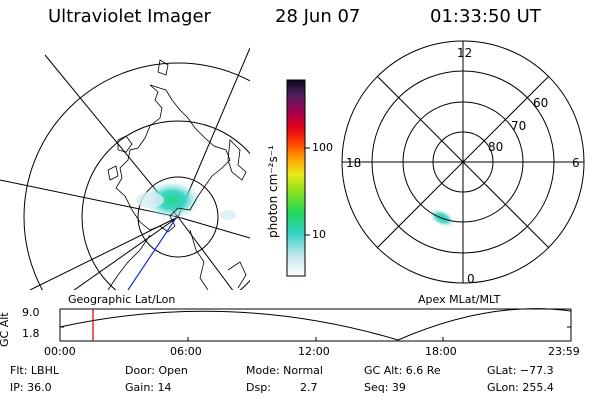 This screenshot has height=400, width=600. I want to click on right-map-label: Apex MLat/MLT, so click(459, 299).